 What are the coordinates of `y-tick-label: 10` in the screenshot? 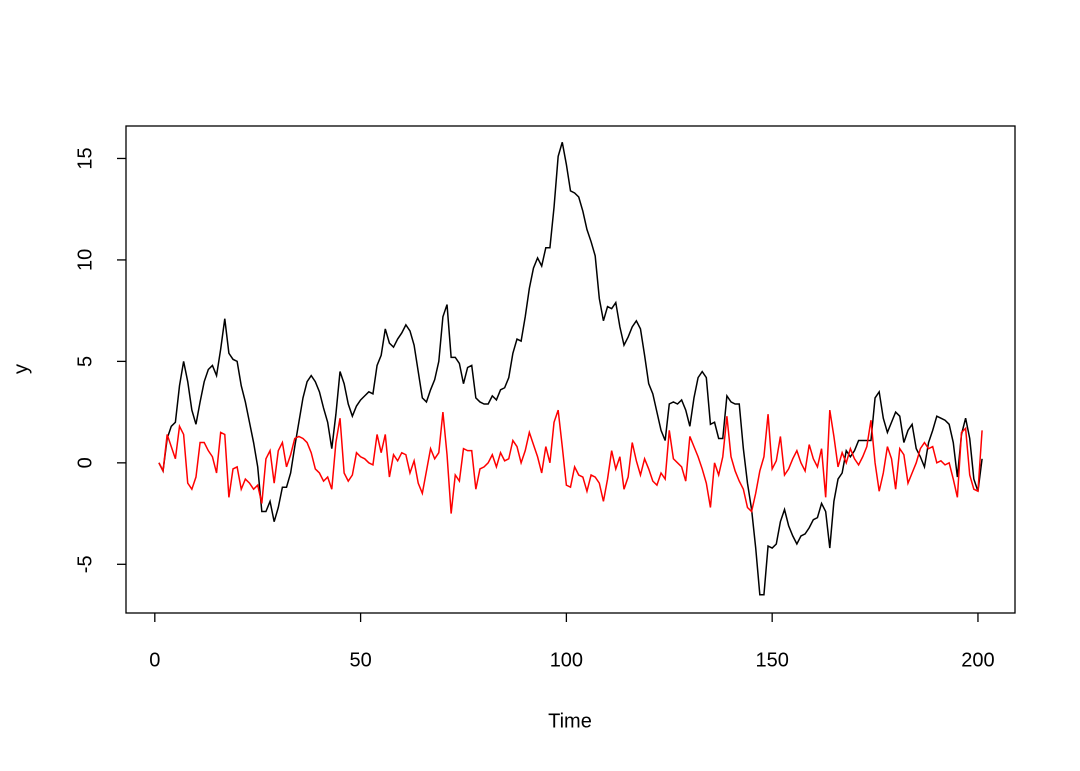 It's located at (85, 260).